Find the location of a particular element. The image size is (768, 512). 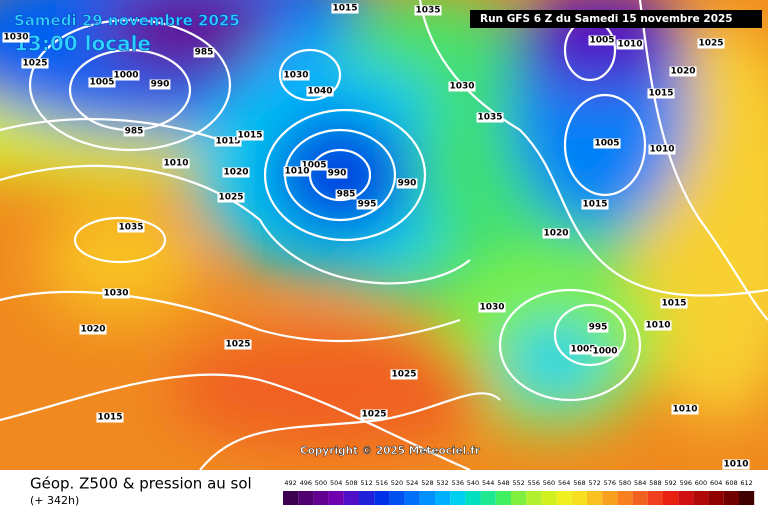

scale-label: 556 is located at coordinates (534, 483).